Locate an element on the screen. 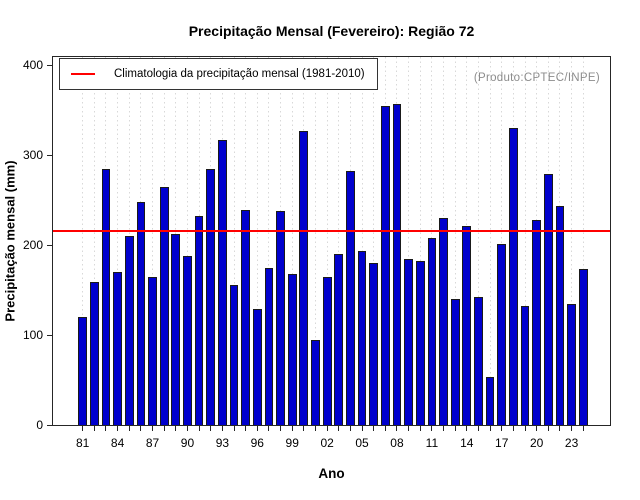 This screenshot has height=500, width=640. x-tick-label: 11 is located at coordinates (432, 443).